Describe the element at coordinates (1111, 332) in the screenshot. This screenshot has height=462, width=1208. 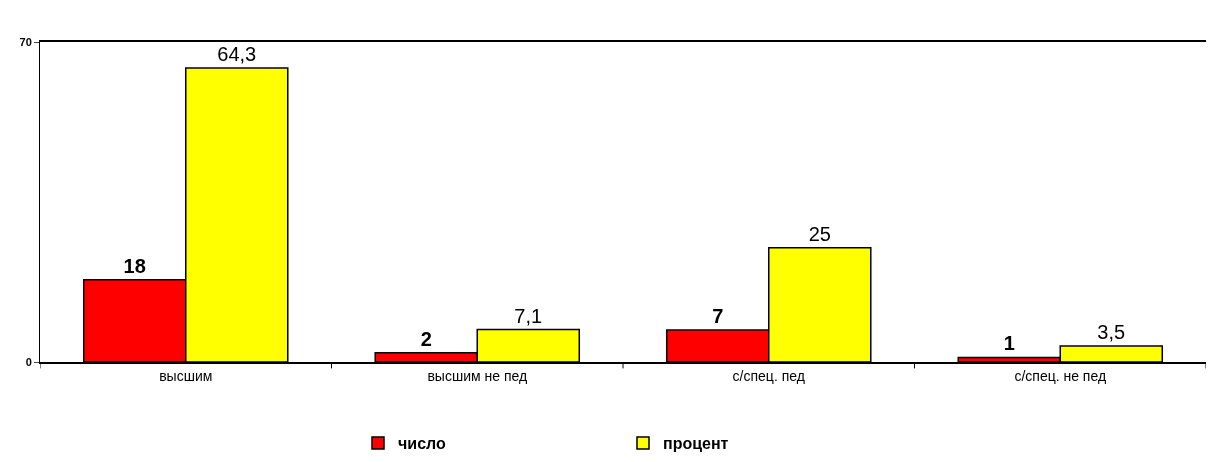
I see `data-label: 3,5` at that location.